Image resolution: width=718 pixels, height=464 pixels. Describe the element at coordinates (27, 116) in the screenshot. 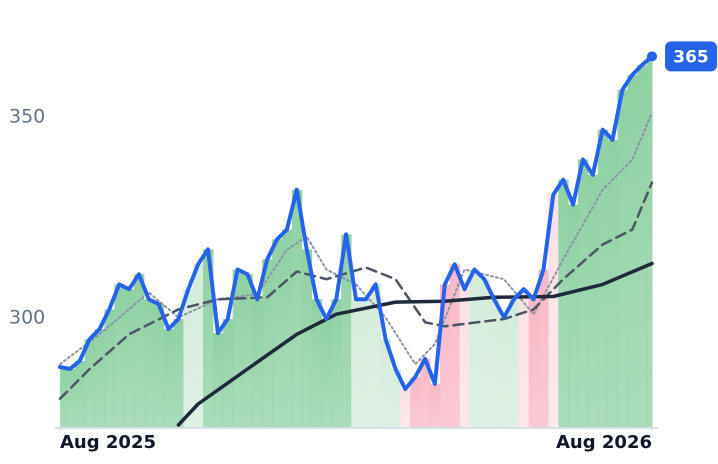

I see `y-tick-label: 350` at that location.